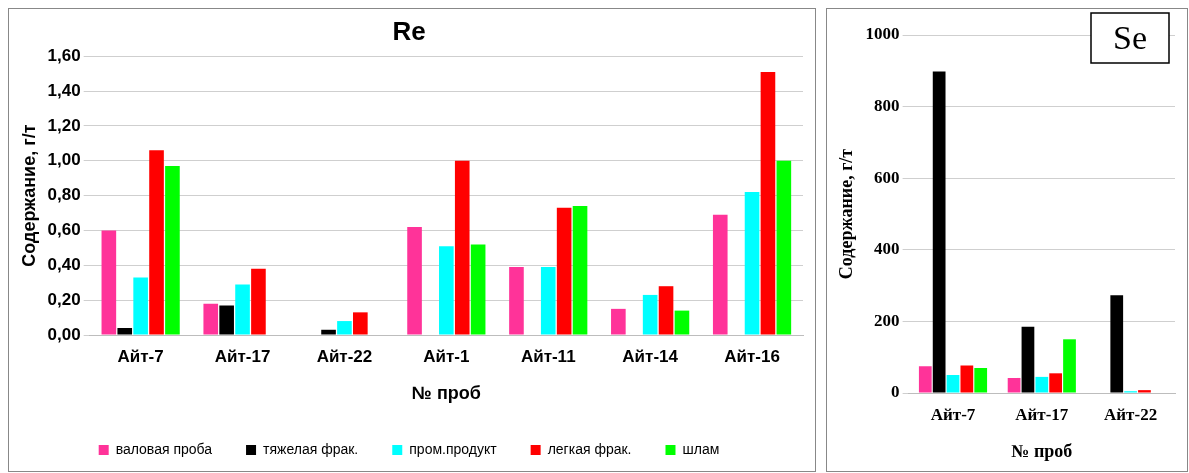 This screenshot has height=473, width=1189. I want to click on y-tick-label: 0,60, so click(64, 230).